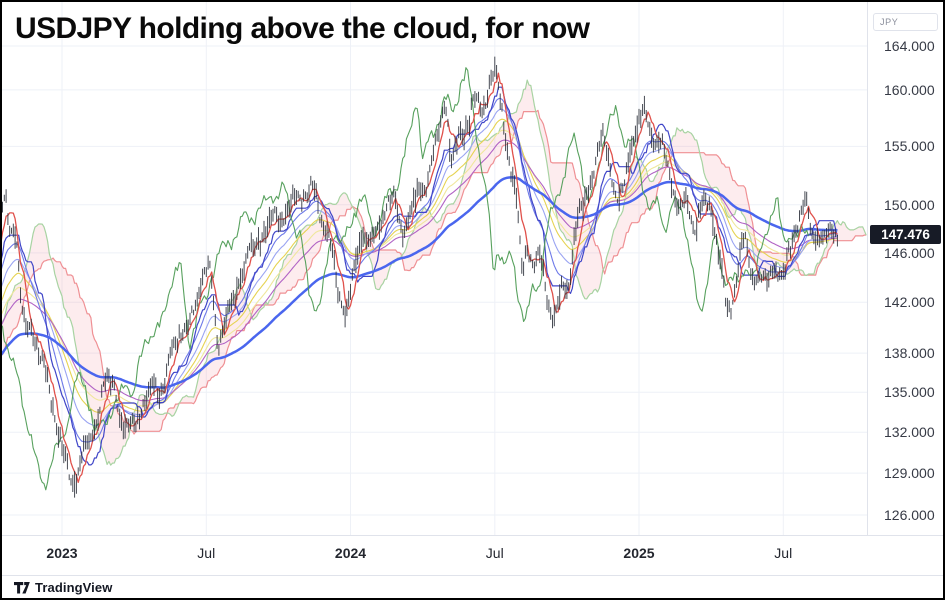  What do you see at coordinates (909, 146) in the screenshot?
I see `price-tick-label: 155.000` at bounding box center [909, 146].